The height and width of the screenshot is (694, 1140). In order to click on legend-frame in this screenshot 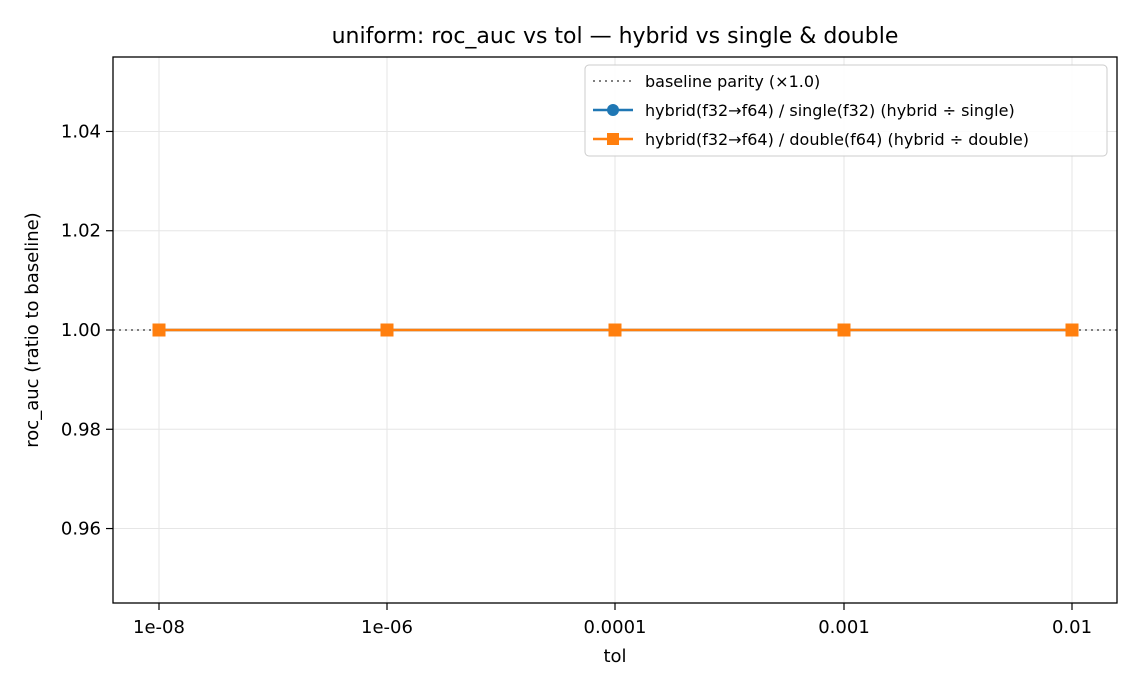, I will do `click(846, 110)`.